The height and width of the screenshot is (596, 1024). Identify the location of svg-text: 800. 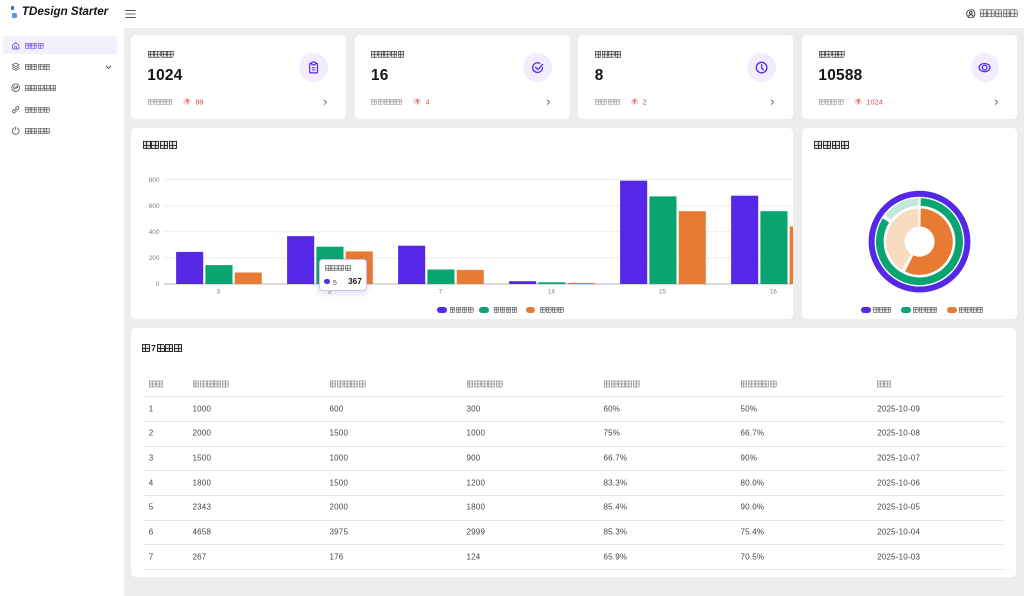
(154, 180).